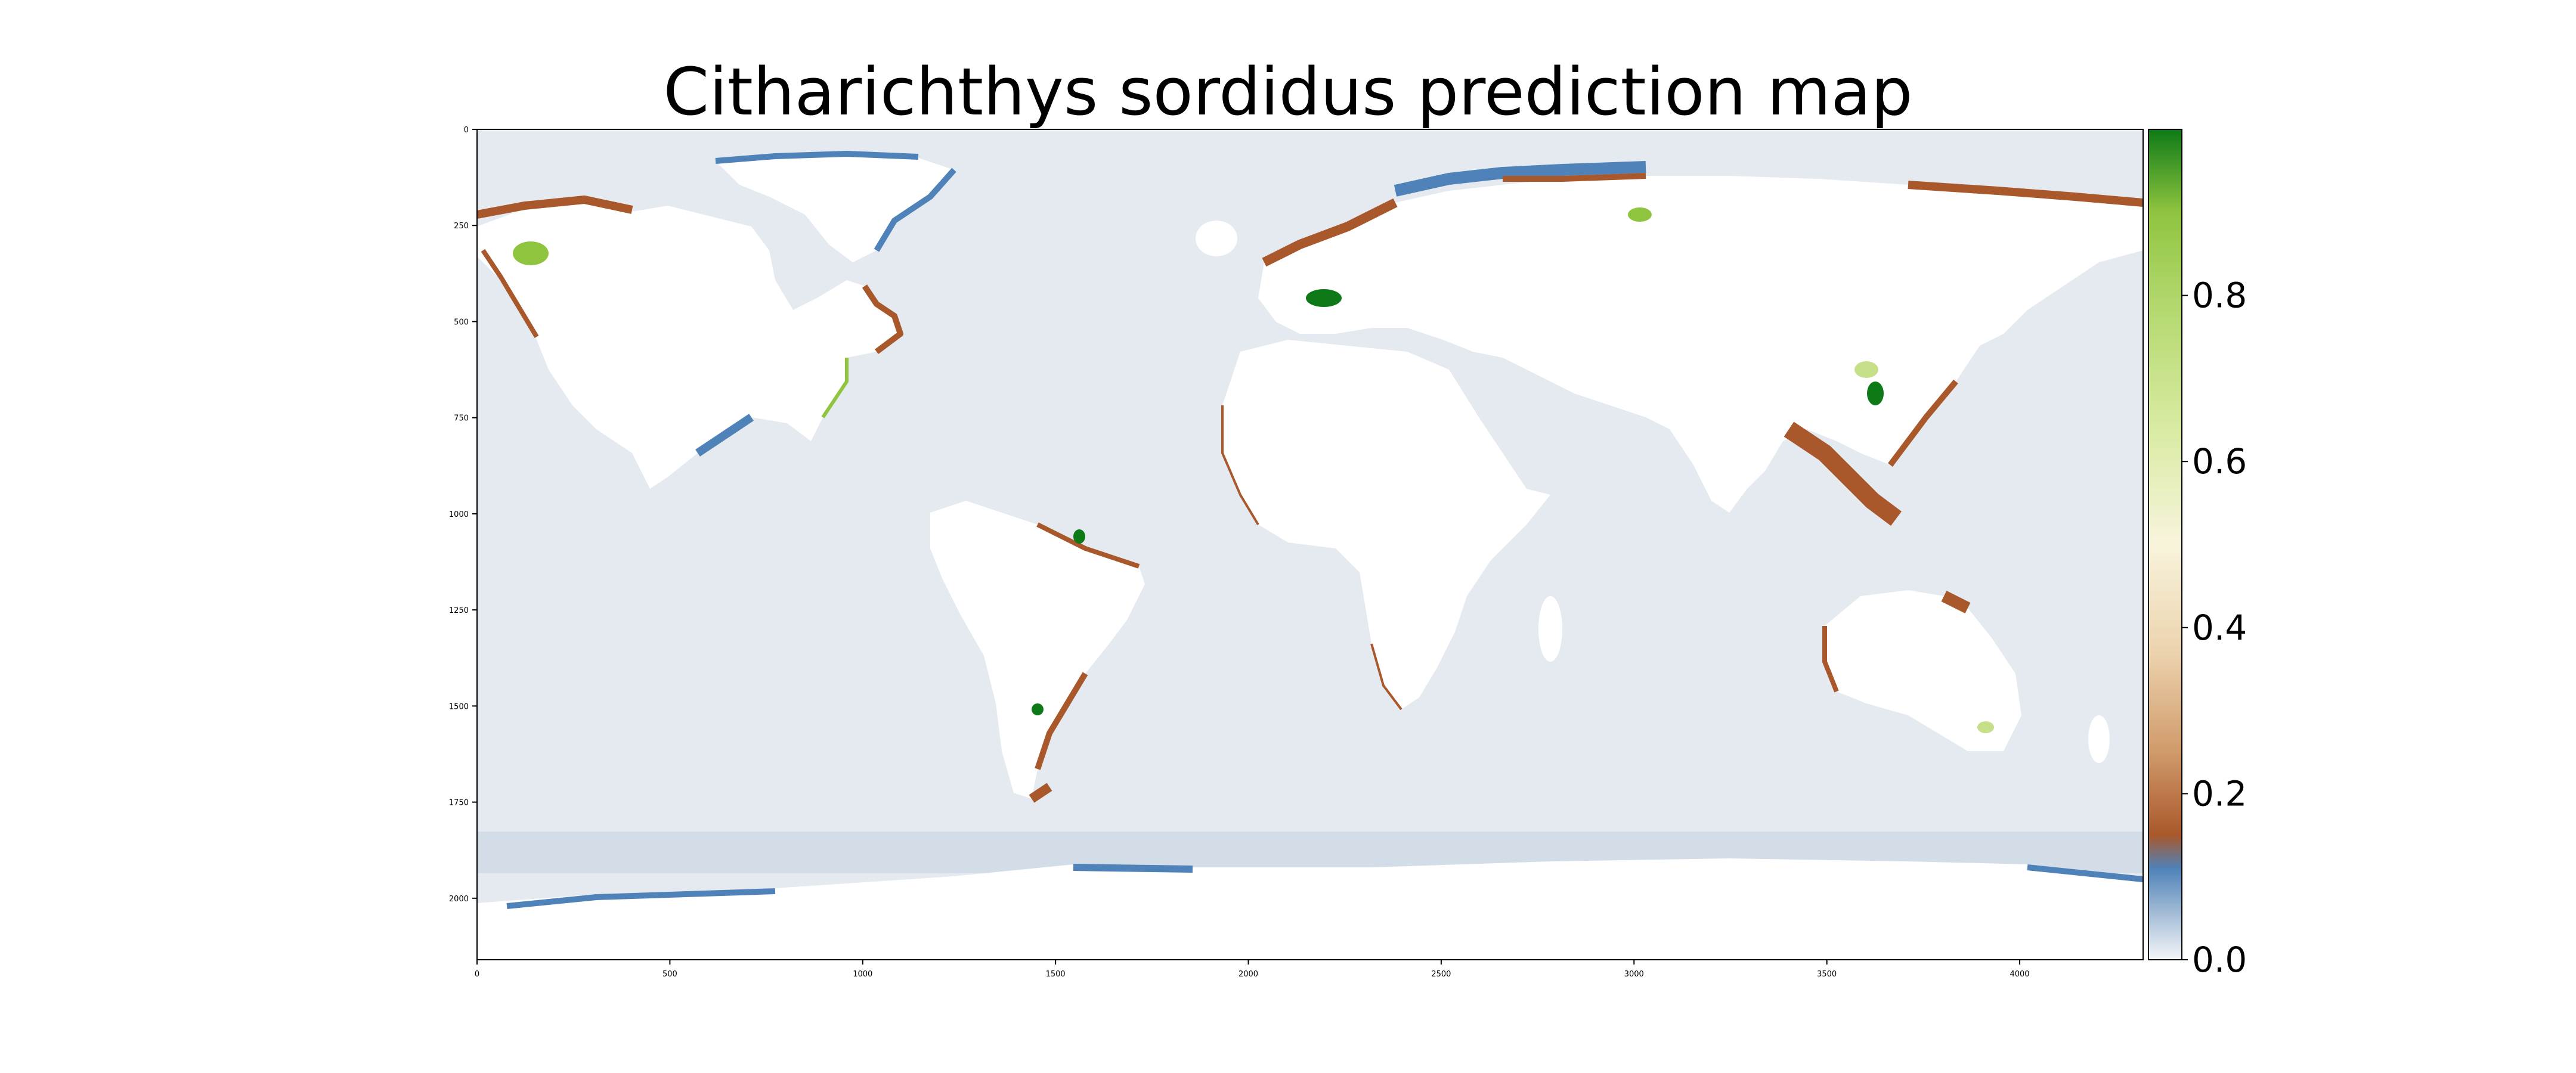  What do you see at coordinates (462, 322) in the screenshot?
I see `y-tick-label: 500` at bounding box center [462, 322].